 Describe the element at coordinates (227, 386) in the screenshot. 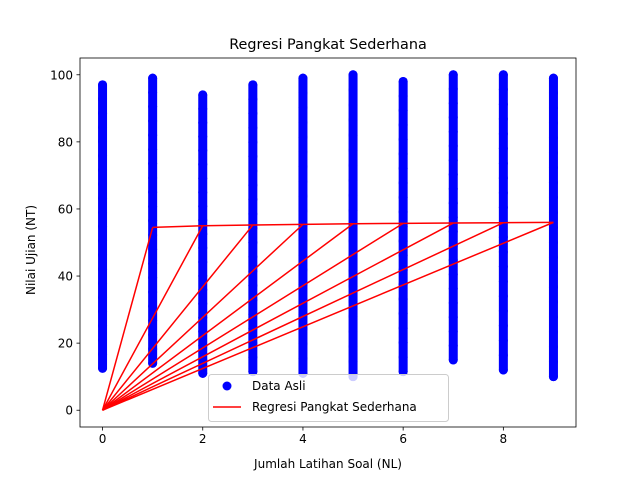

I see `legend-marker-data-asli` at that location.